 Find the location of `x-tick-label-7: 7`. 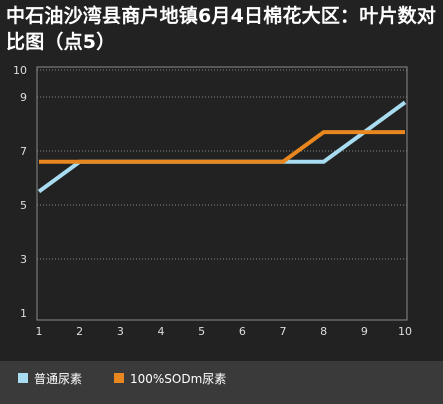

x-tick-label-7: 7 is located at coordinates (283, 331).